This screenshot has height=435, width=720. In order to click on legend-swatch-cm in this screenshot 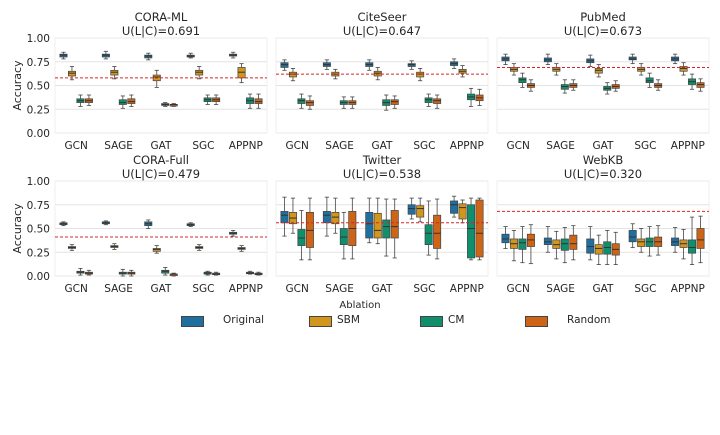, I will do `click(431, 321)`.